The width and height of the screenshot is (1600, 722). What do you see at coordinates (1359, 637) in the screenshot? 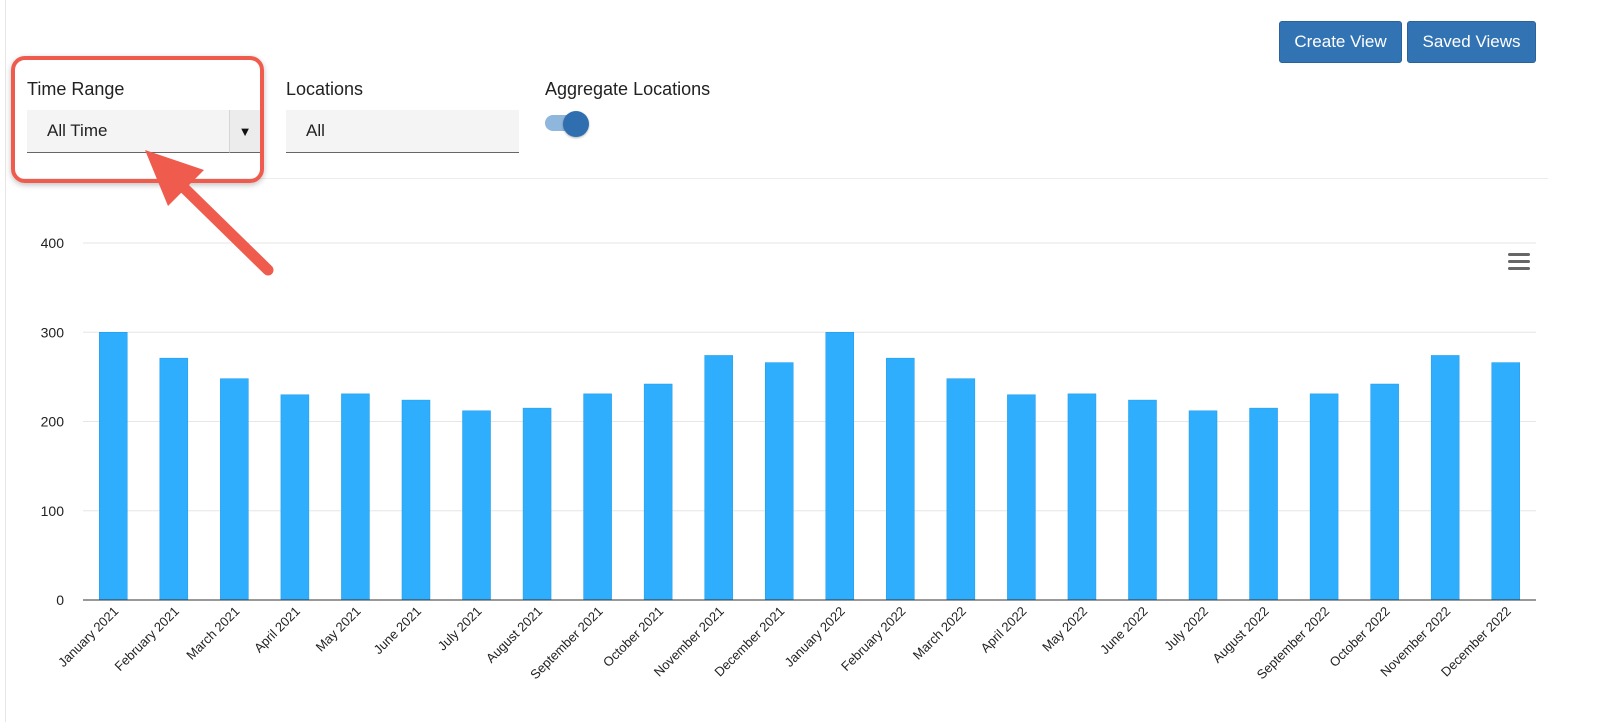
I see `x-tick-label: October 2022` at bounding box center [1359, 637].